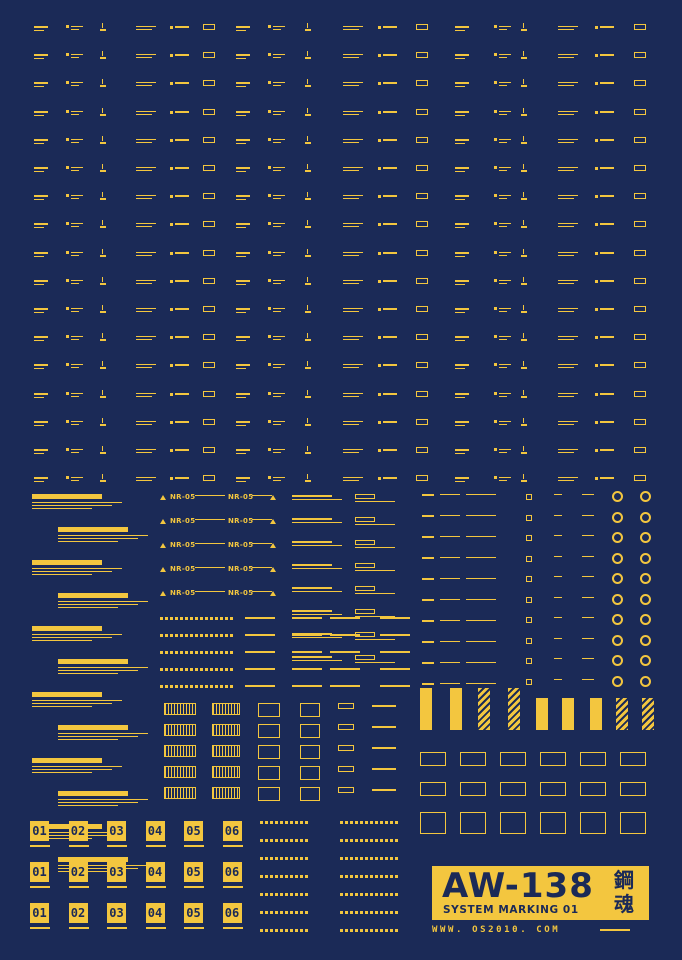  What do you see at coordinates (163, 497) in the screenshot?
I see `warning-triangle` at bounding box center [163, 497].